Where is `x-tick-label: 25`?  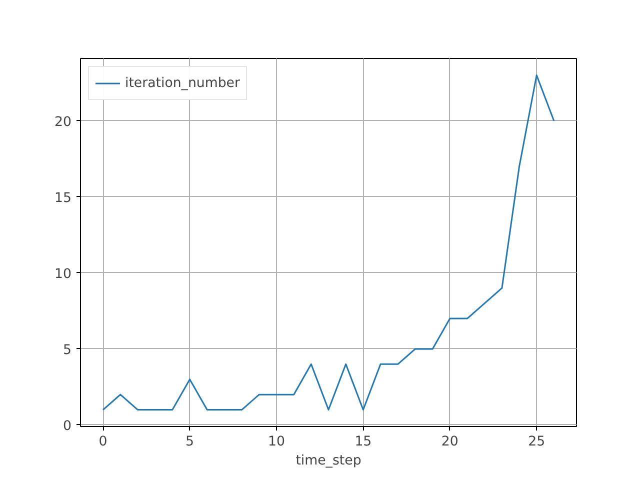
x-tick-label: 25 is located at coordinates (537, 442).